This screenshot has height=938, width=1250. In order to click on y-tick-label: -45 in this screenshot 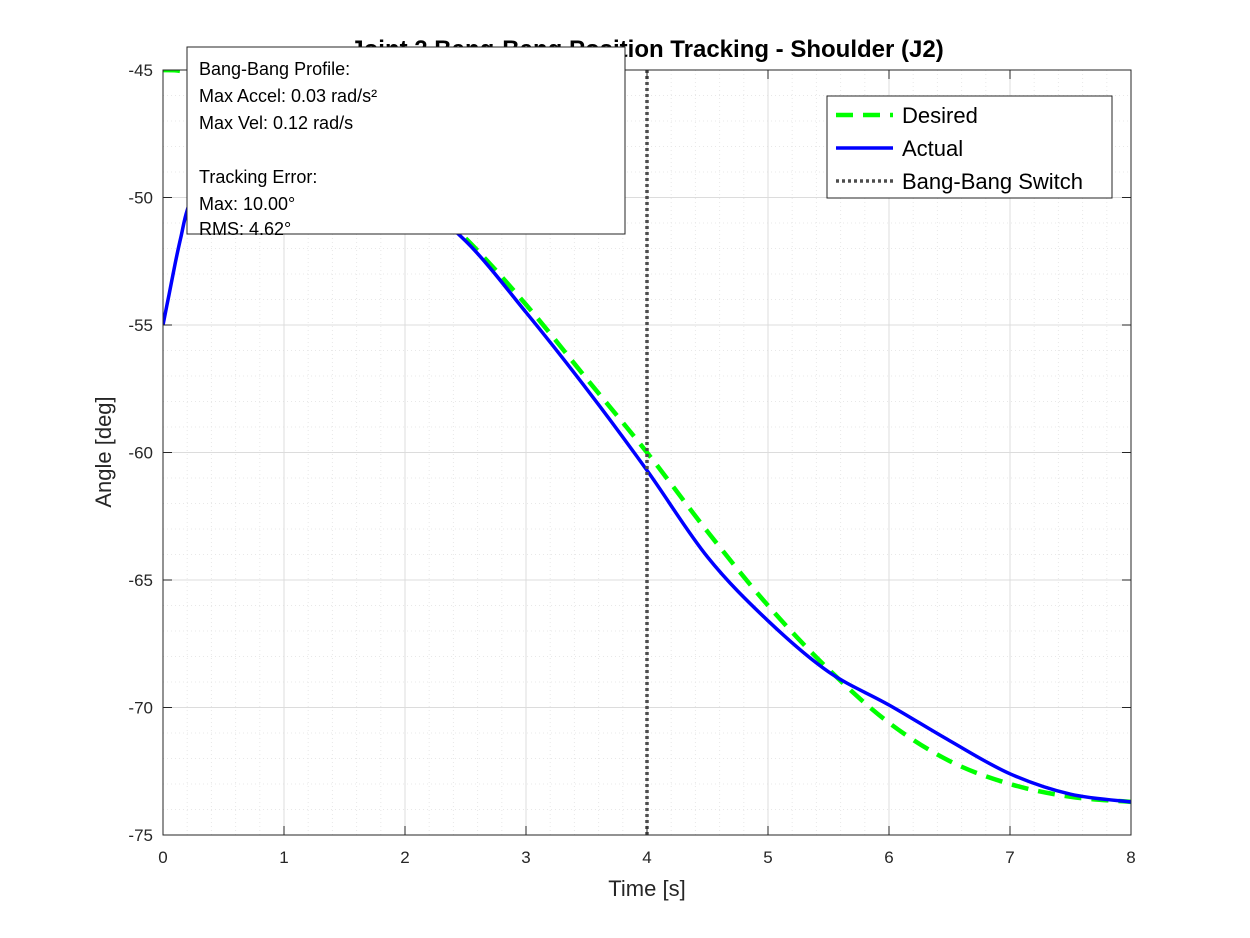, I will do `click(140, 70)`.